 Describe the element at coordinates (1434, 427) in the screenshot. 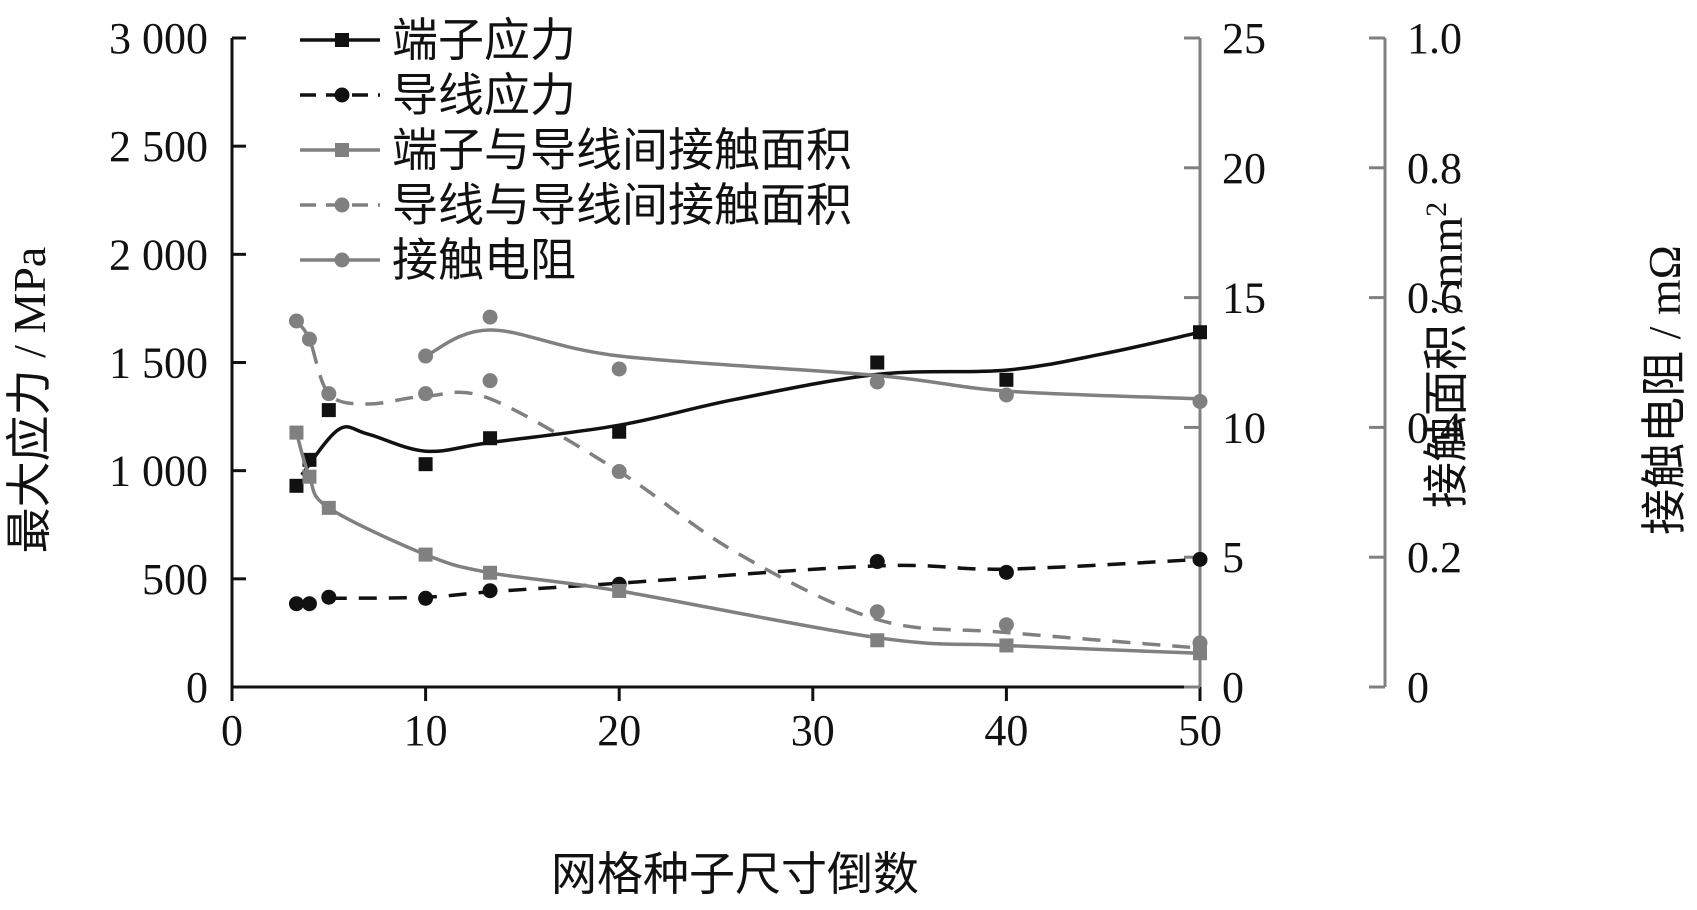

I see `resistance-tick-label: 0.4` at that location.